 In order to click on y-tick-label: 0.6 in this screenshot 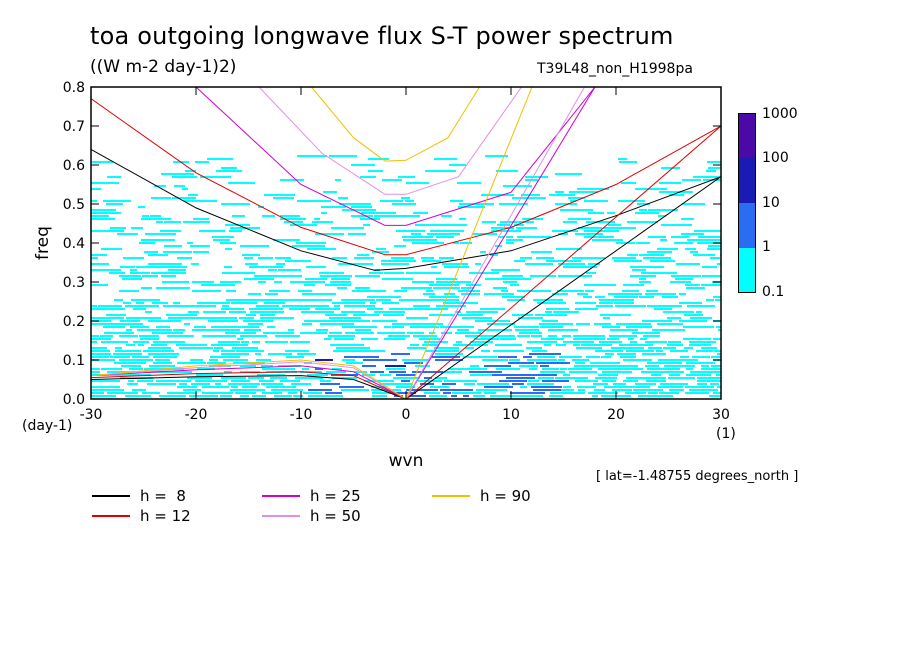, I will do `click(74, 166)`.